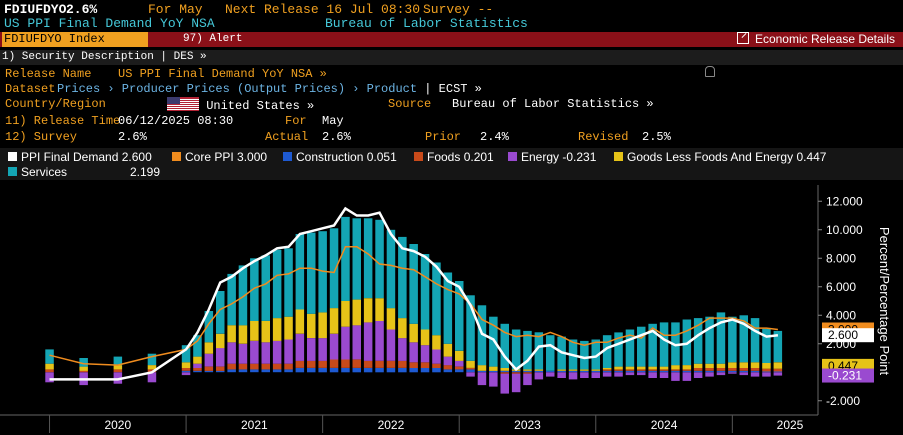  Describe the element at coordinates (815, 39) in the screenshot. I see `economic-release-button: Economic Release Details` at that location.